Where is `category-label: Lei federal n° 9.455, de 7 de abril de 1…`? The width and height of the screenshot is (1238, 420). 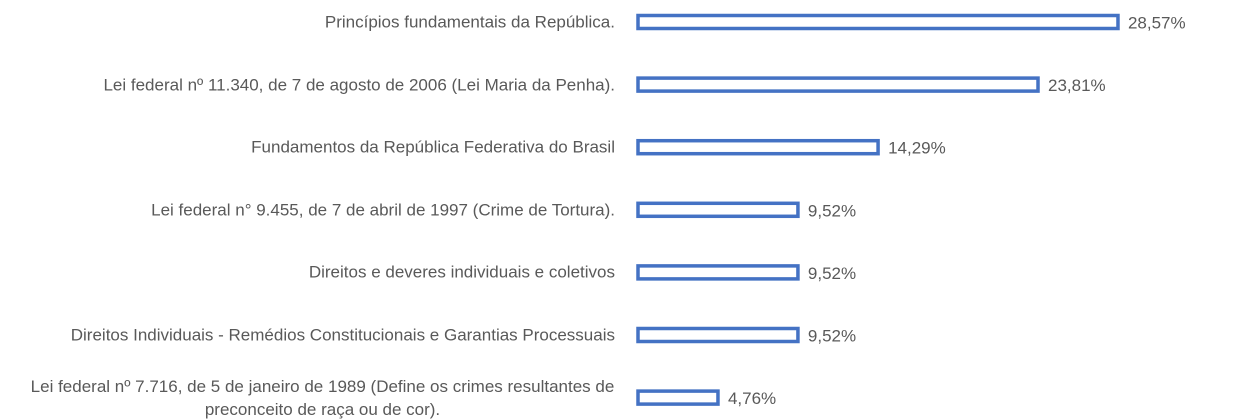 category-label: Lei federal n° 9.455, de 7 de abril de 1… is located at coordinates (383, 210).